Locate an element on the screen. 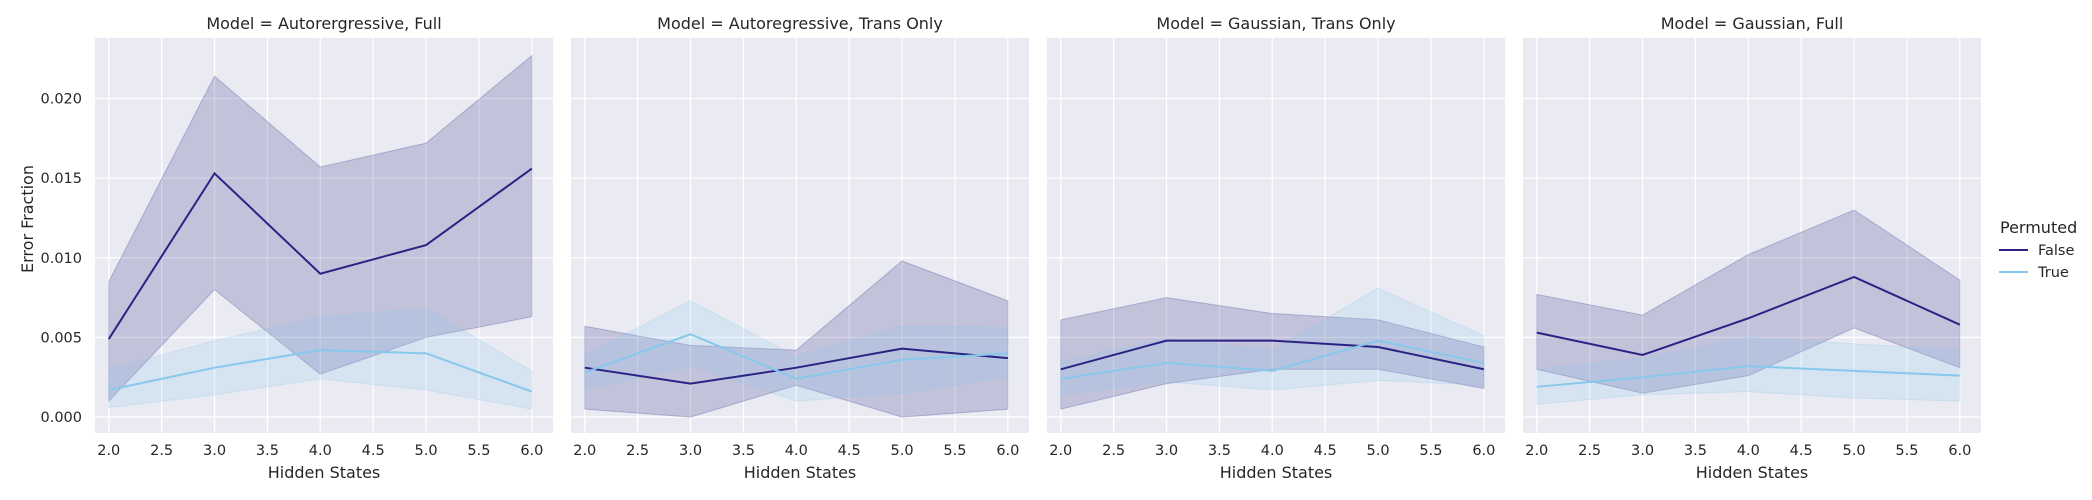 The height and width of the screenshot is (500, 2092). legend: Permuted False True is located at coordinates (2038, 249).